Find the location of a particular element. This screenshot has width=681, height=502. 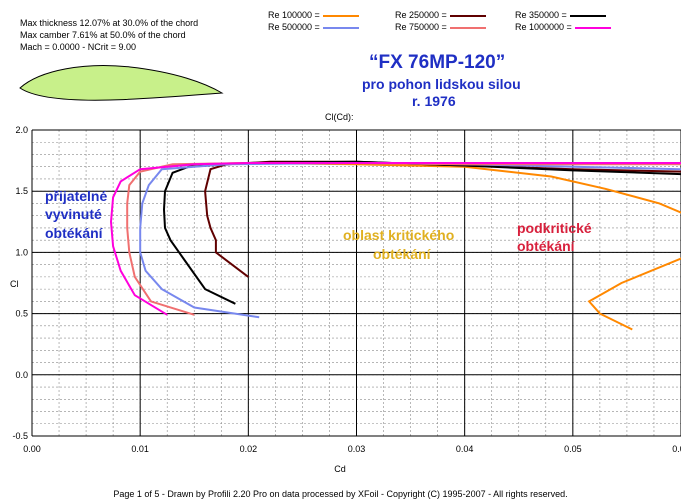

x-tick-label: 0.01 is located at coordinates (140, 449).